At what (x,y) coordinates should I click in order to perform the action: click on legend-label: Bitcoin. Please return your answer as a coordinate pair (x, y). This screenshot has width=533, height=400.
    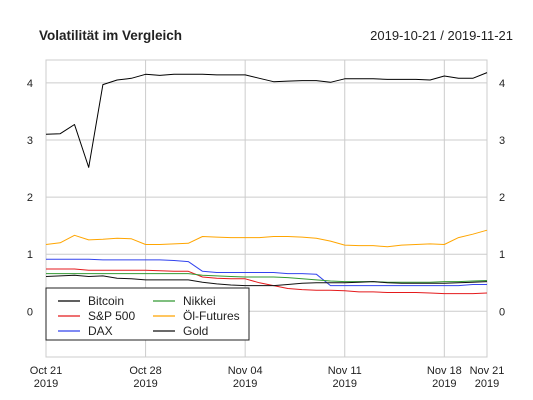
    Looking at the image, I should click on (106, 301).